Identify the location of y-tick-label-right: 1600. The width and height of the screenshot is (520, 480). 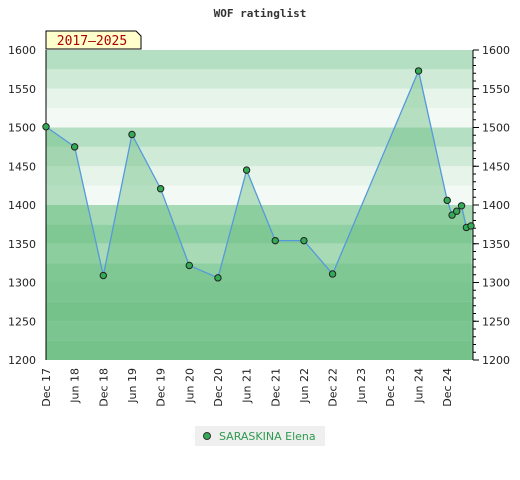
(496, 50).